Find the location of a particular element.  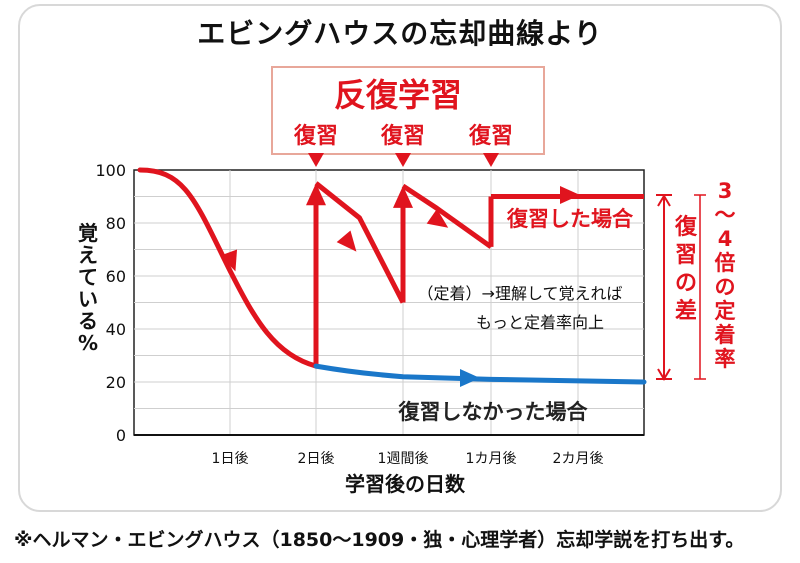

y-tick-label: 20 is located at coordinates (116, 382).